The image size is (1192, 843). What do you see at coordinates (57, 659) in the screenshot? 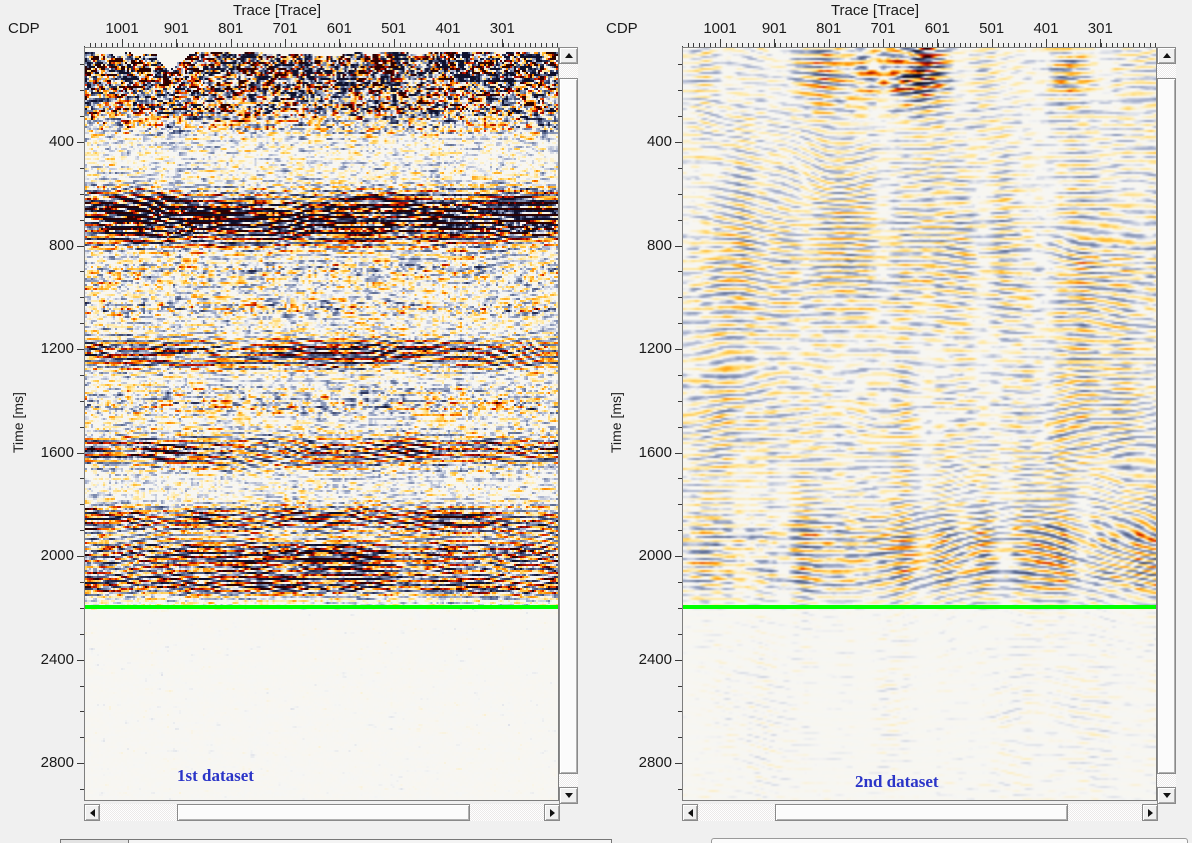
I see `time-tick-label: 2400` at bounding box center [57, 659].